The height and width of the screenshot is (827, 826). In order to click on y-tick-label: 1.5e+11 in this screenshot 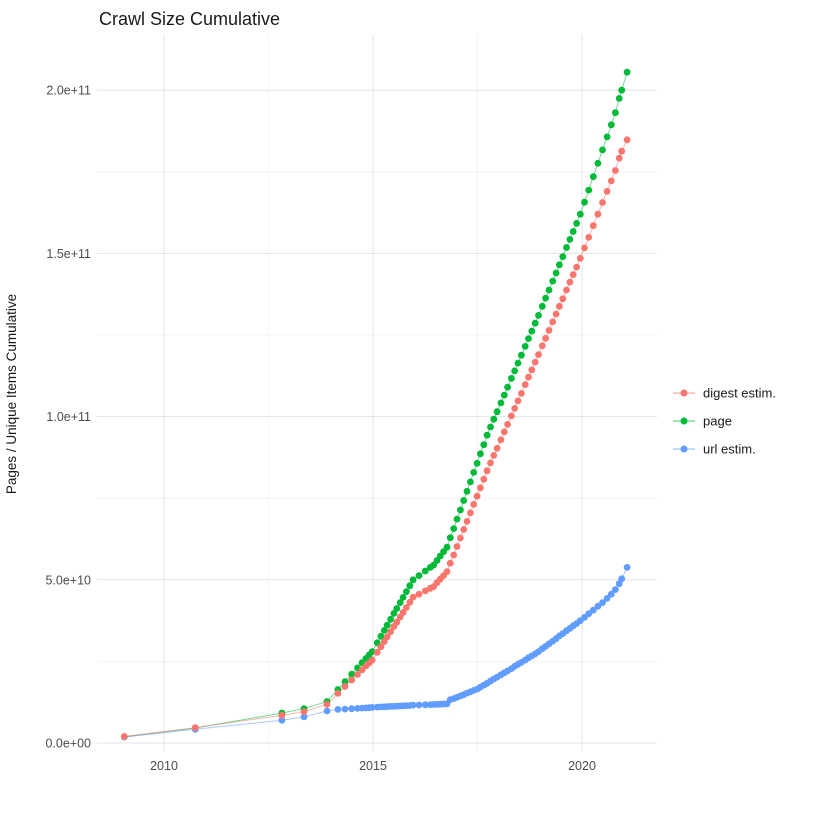, I will do `click(68, 254)`.